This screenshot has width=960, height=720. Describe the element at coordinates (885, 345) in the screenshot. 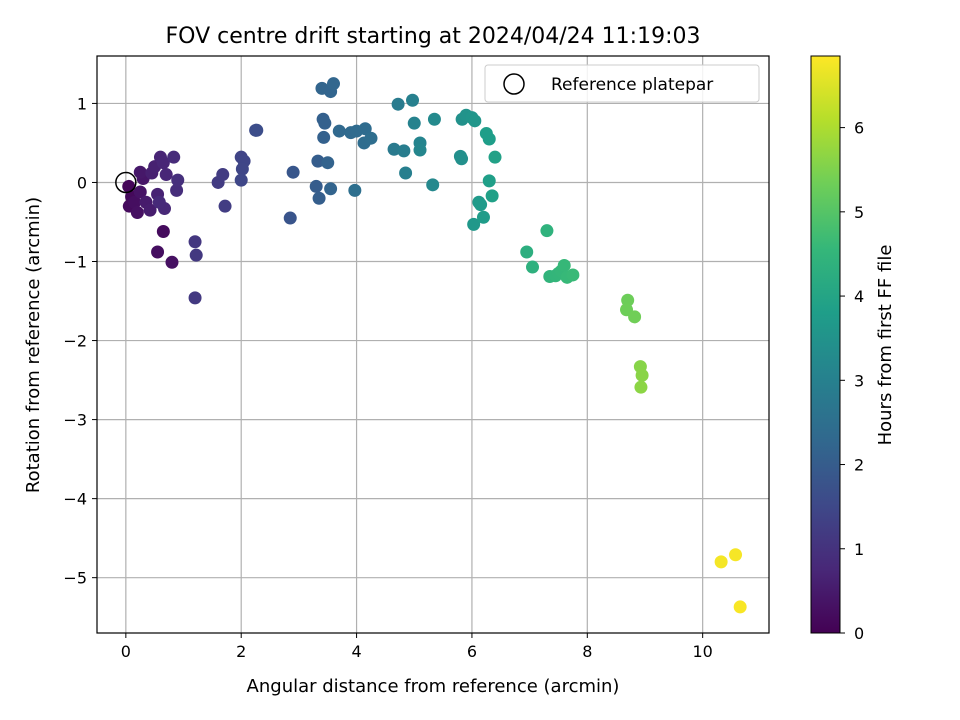

I see `colorbar-label: Hours from first FF file` at that location.